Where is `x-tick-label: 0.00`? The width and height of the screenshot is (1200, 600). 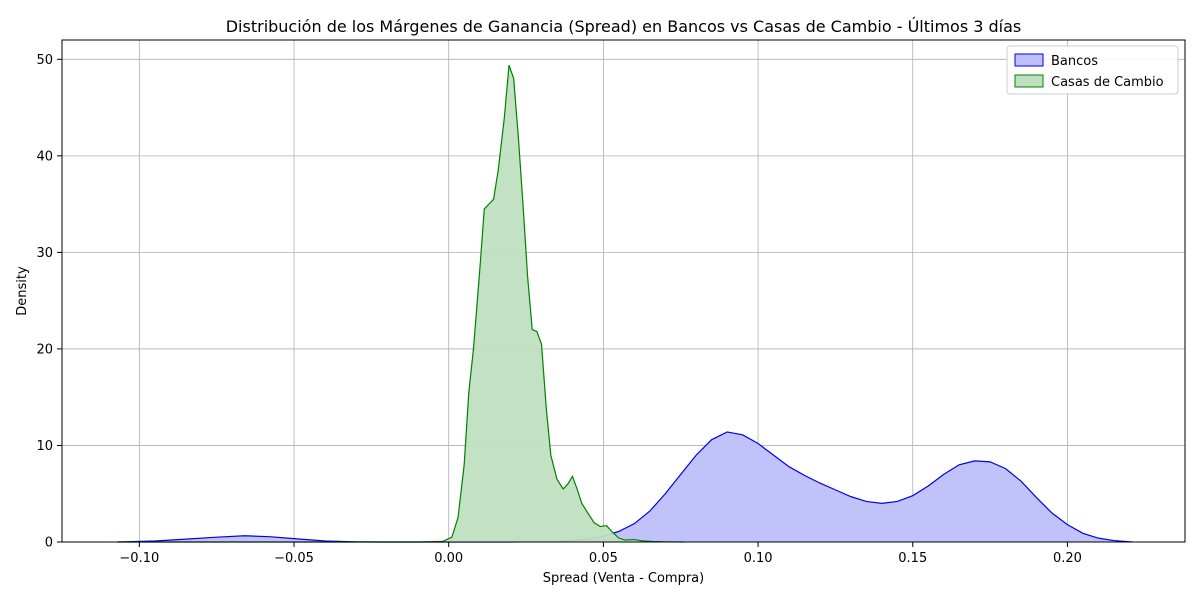 x-tick-label: 0.00 is located at coordinates (448, 558).